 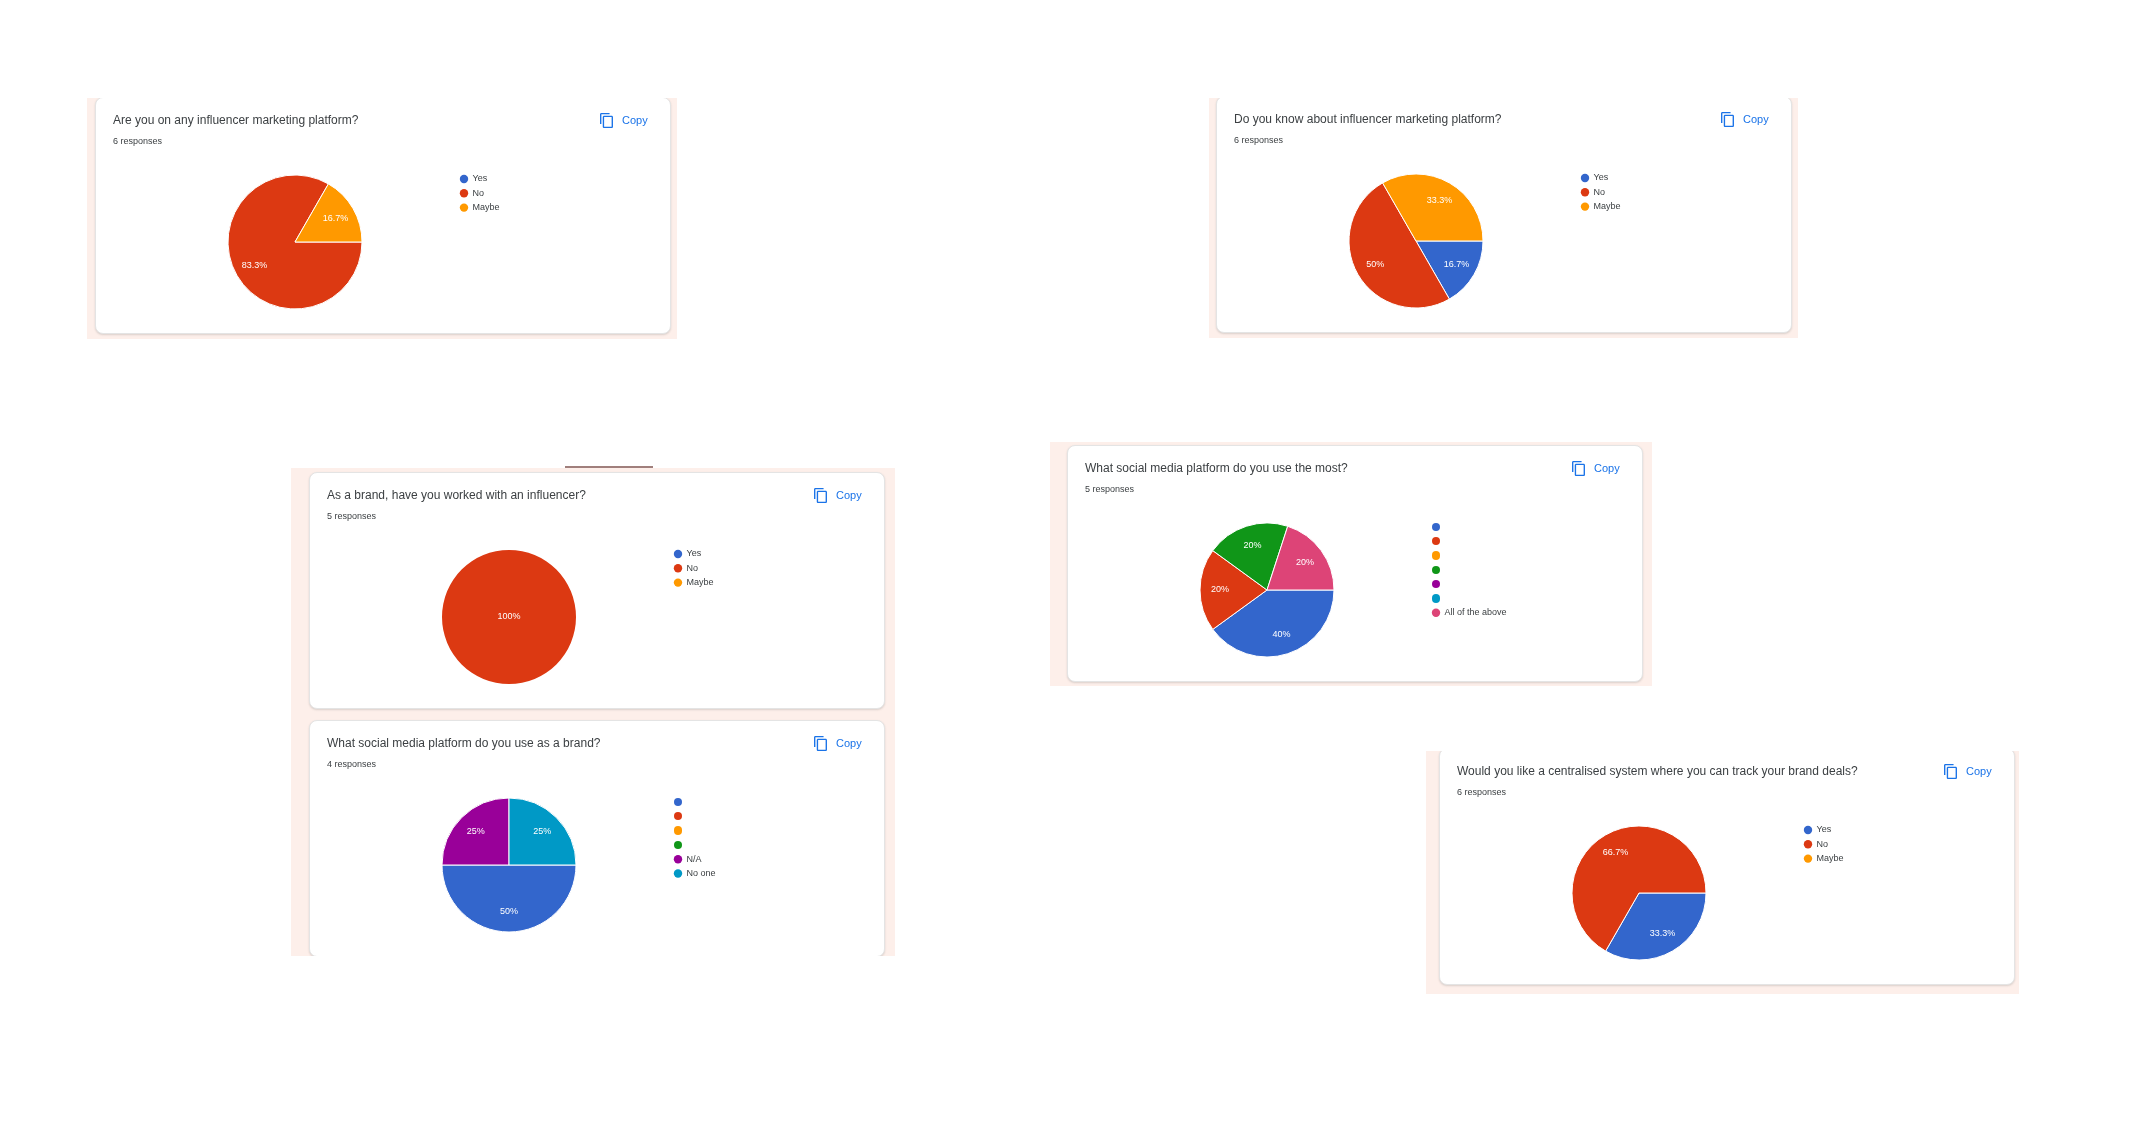 What do you see at coordinates (352, 764) in the screenshot?
I see `text: 4 responses` at bounding box center [352, 764].